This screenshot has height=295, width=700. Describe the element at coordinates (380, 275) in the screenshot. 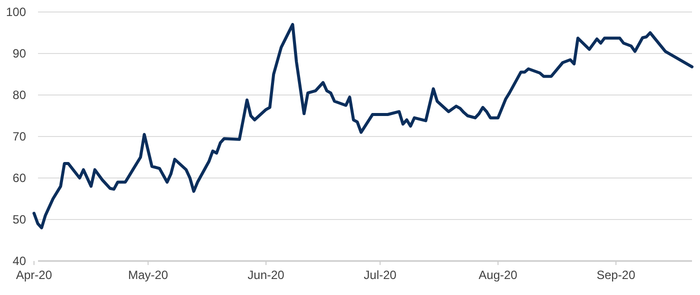

I see `x-tick-label: Jul-20` at that location.